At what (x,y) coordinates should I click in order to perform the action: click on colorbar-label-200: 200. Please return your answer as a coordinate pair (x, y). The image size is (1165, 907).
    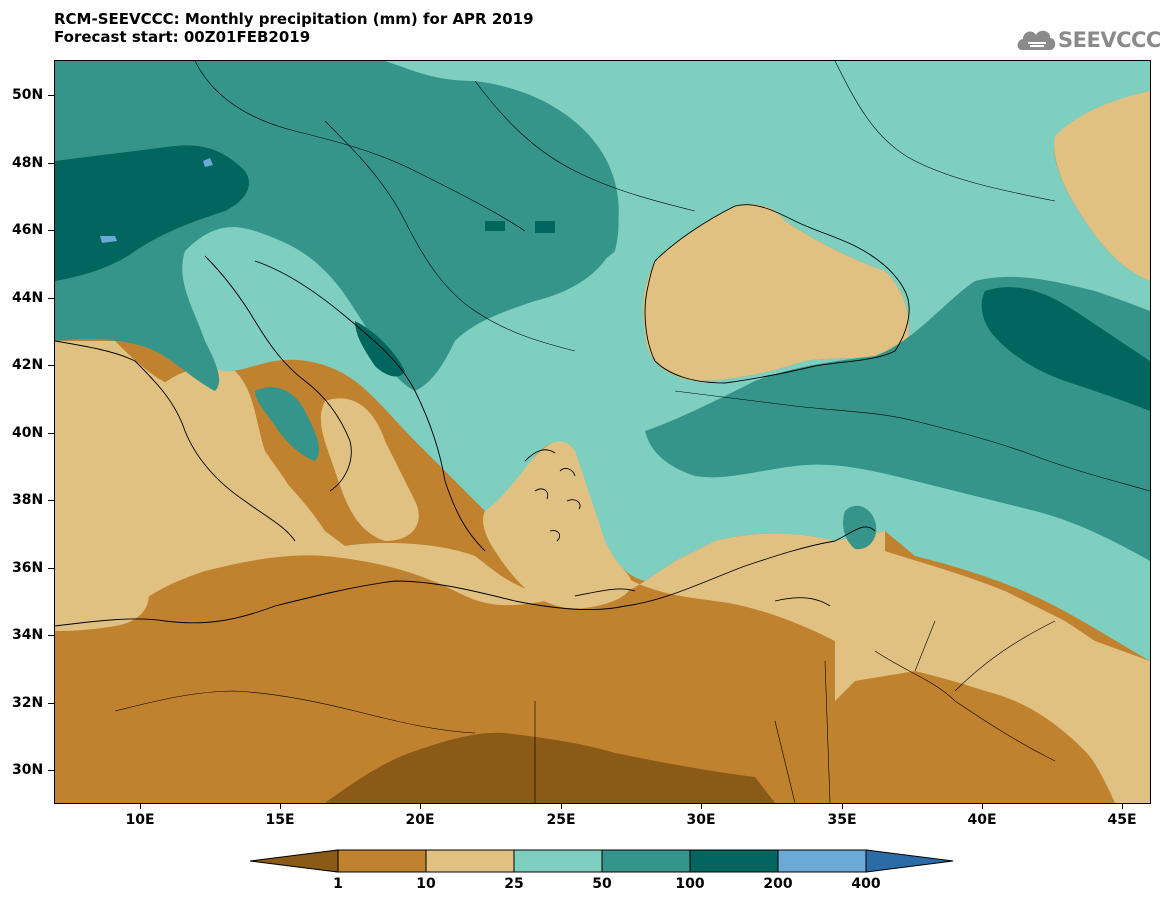
    Looking at the image, I should click on (778, 884).